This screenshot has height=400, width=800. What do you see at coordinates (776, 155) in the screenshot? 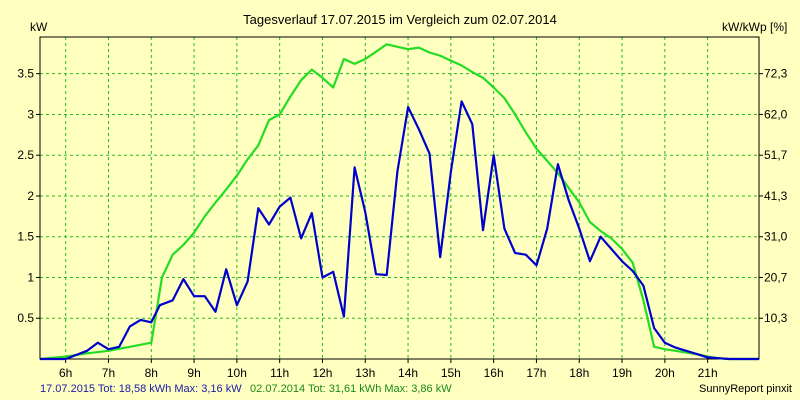
I see `y-tick-label-right: 51,7` at bounding box center [776, 155].